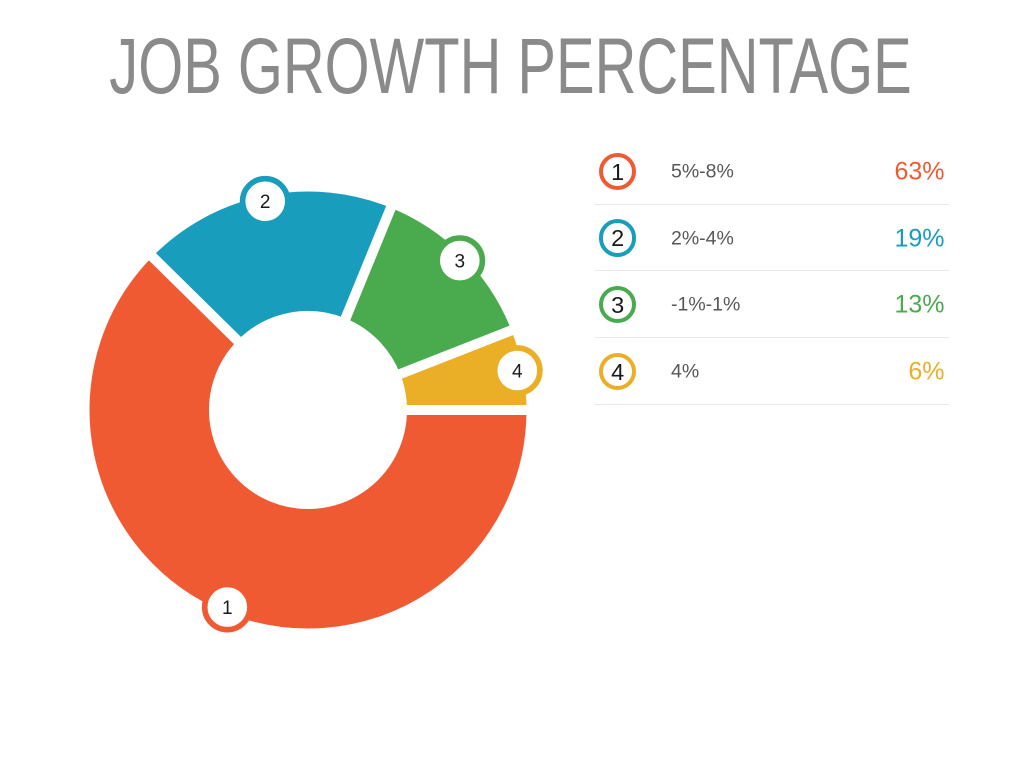 The width and height of the screenshot is (1024, 768). I want to click on svg-text: 1, so click(227, 608).